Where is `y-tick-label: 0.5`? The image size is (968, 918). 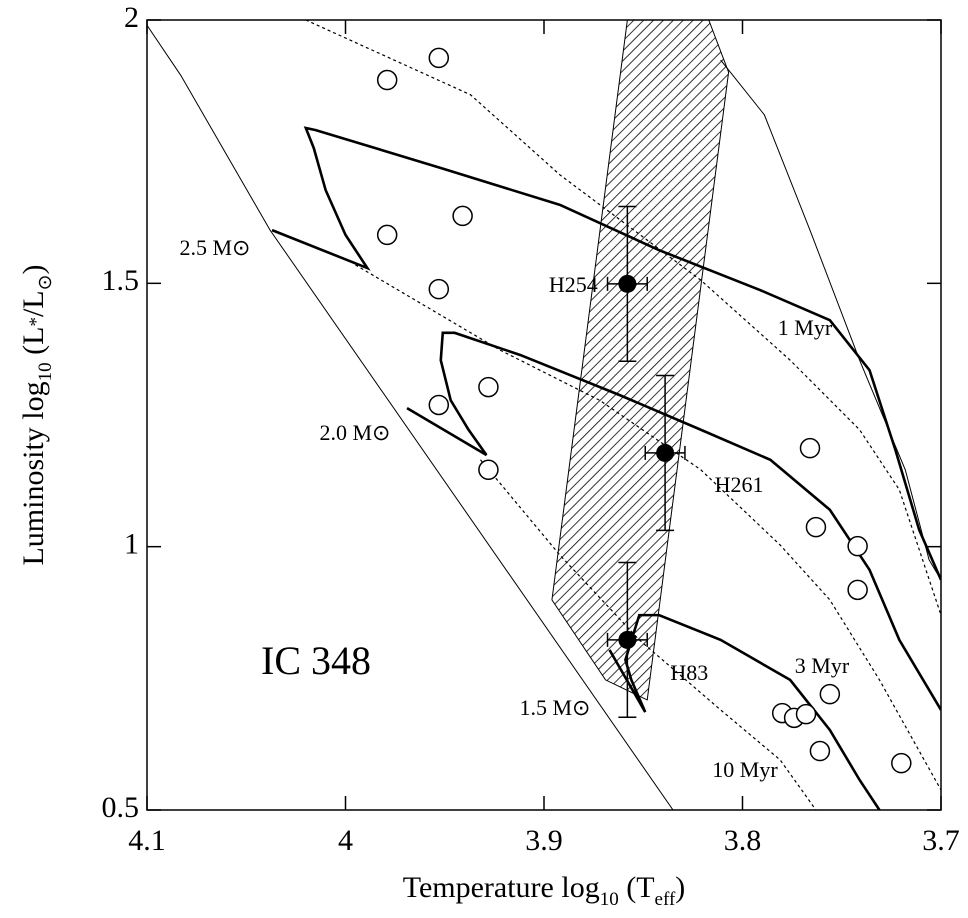 y-tick-label: 0.5 is located at coordinates (121, 807).